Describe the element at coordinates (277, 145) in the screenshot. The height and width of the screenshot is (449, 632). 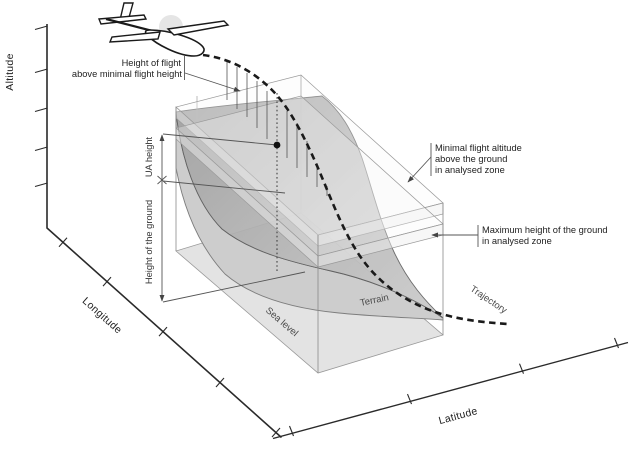
I see `measurement-point-dot` at that location.